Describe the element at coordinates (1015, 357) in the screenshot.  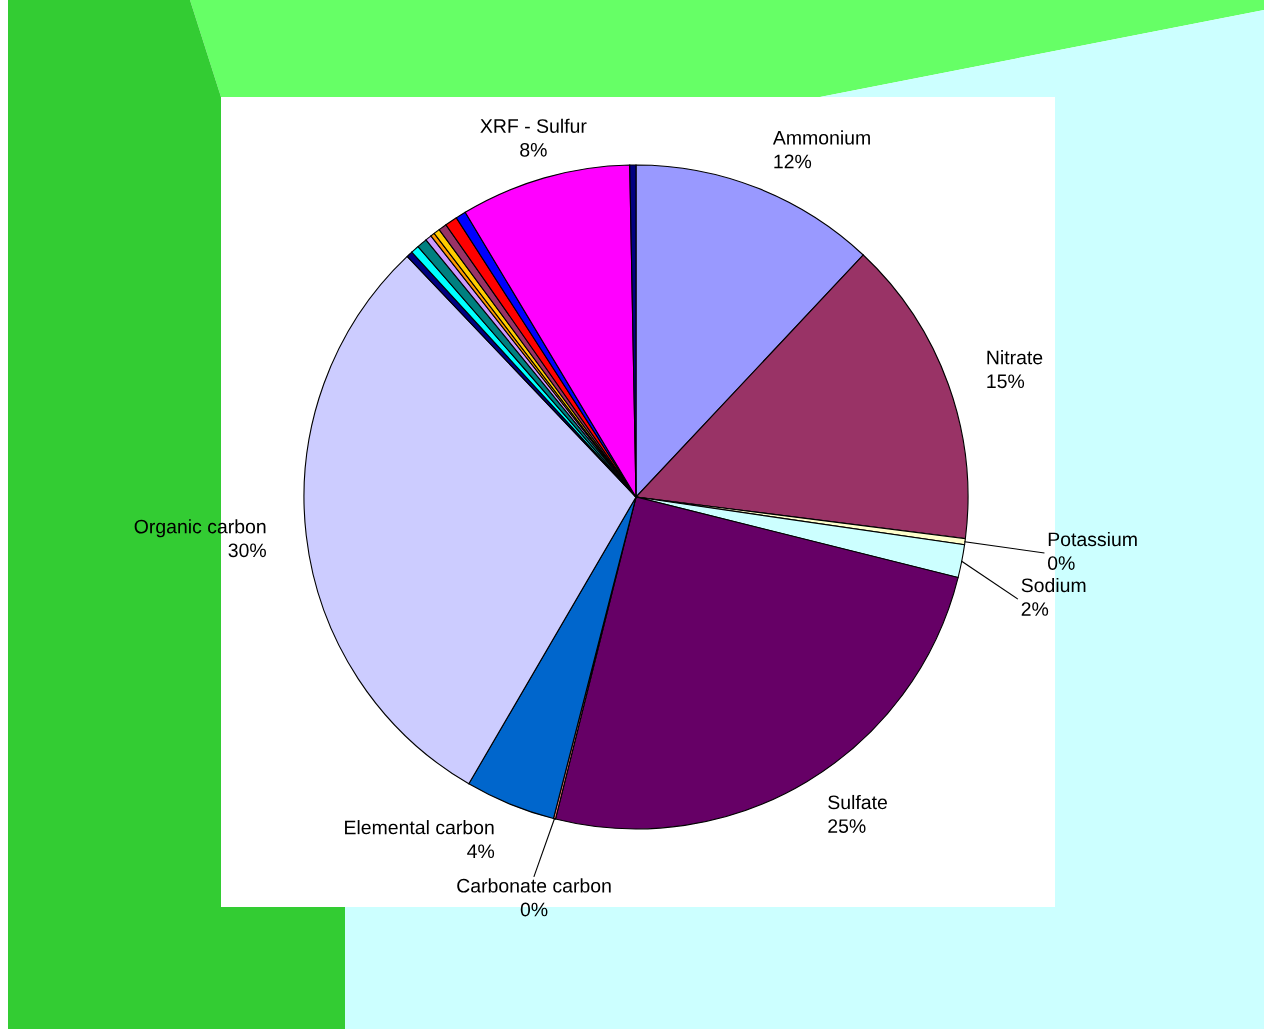
I see `slice-label: Nitrate` at that location.